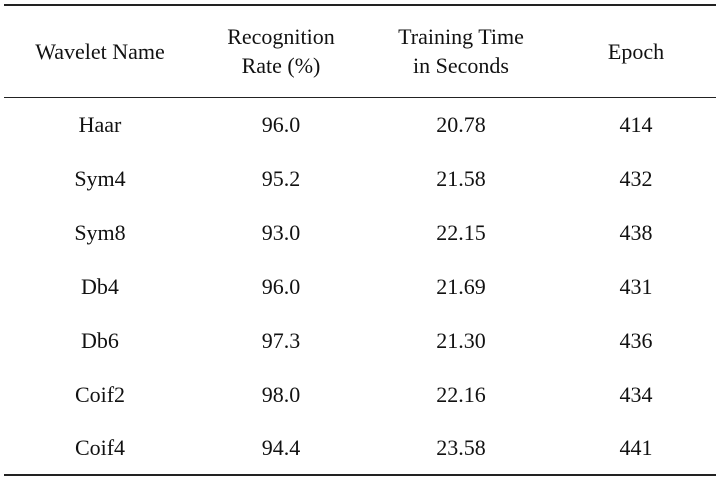  What do you see at coordinates (461, 340) in the screenshot?
I see `table-cell: 21.30` at bounding box center [461, 340].